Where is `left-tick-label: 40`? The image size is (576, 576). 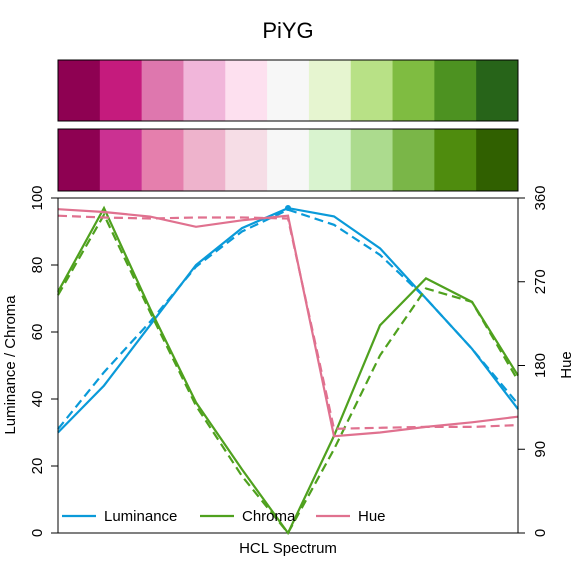
left-tick-label: 40 is located at coordinates (37, 399).